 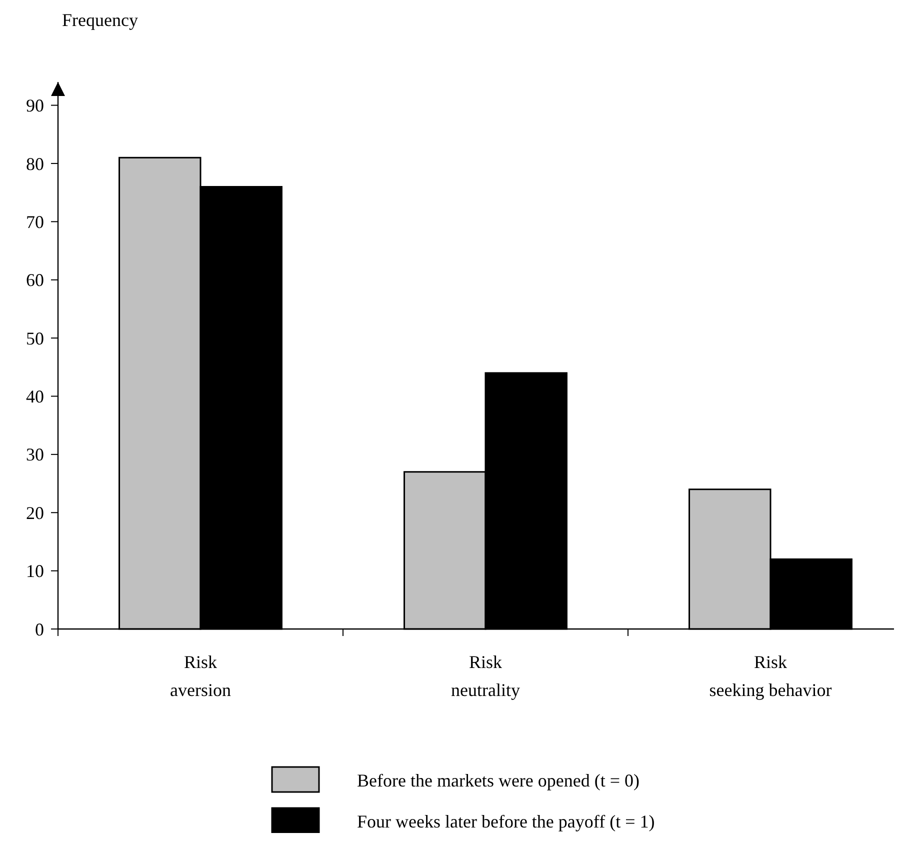 I want to click on x-tick-label: Risk seeking behavior, so click(x=770, y=676).